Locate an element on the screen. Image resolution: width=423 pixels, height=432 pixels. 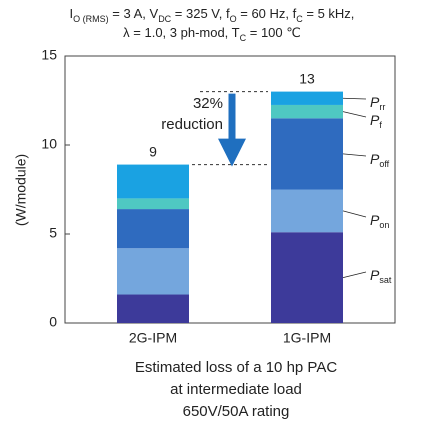
series-label: Pf is located at coordinates (376, 121).